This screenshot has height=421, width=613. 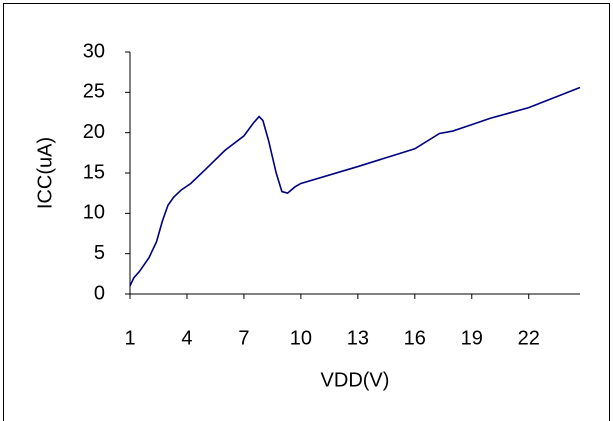 What do you see at coordinates (99, 253) in the screenshot?
I see `y-tick-label: 5` at bounding box center [99, 253].